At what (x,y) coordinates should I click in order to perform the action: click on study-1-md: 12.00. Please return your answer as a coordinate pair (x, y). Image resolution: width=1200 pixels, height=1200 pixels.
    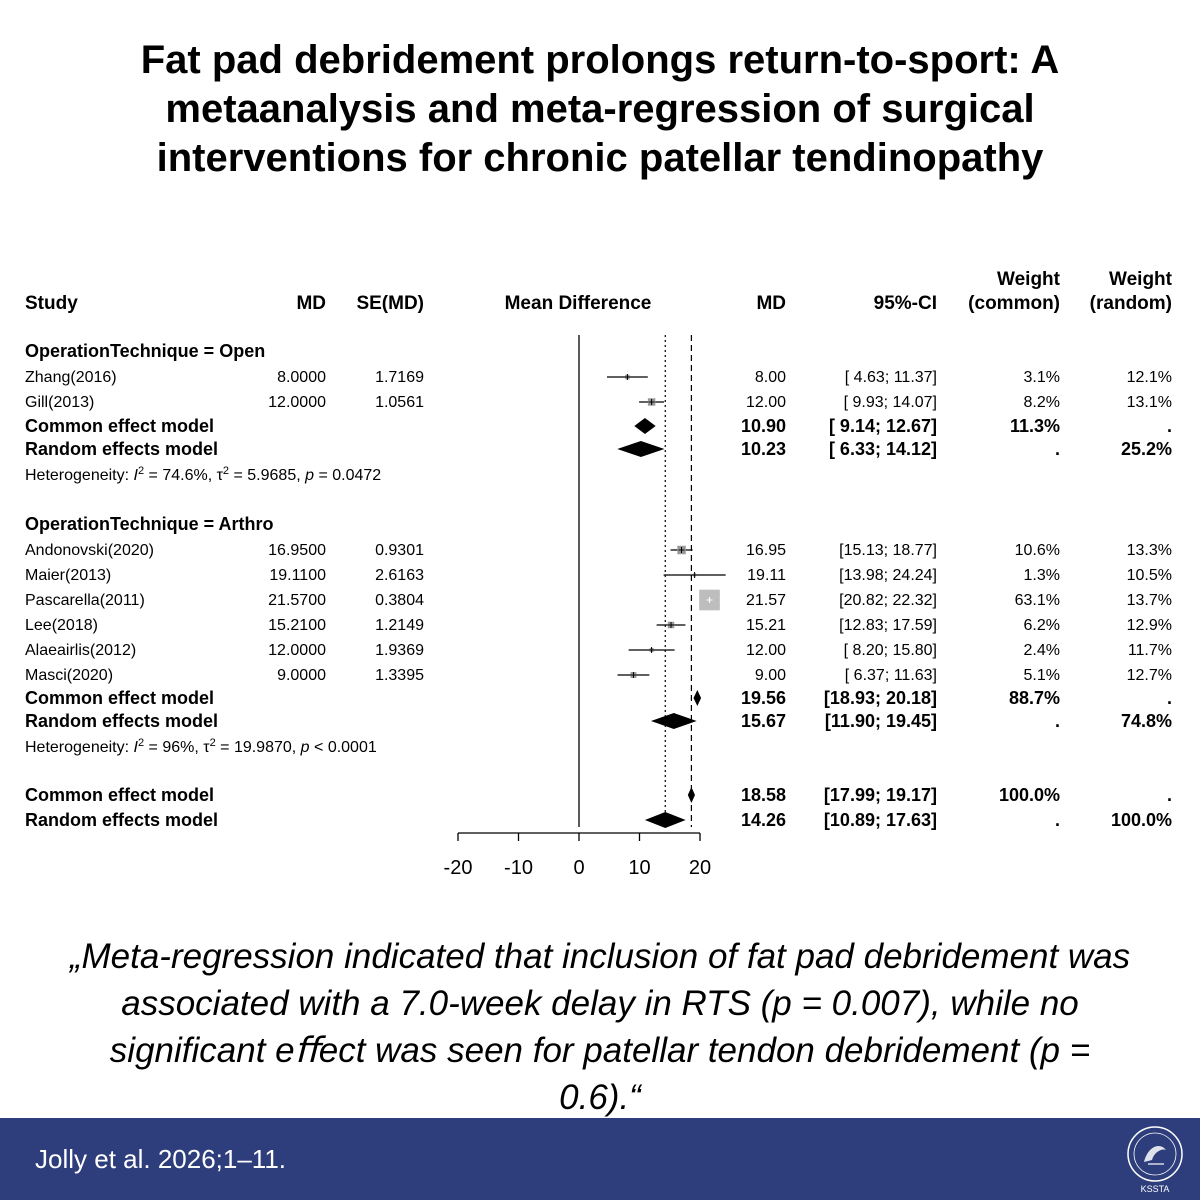
    Looking at the image, I should click on (766, 402).